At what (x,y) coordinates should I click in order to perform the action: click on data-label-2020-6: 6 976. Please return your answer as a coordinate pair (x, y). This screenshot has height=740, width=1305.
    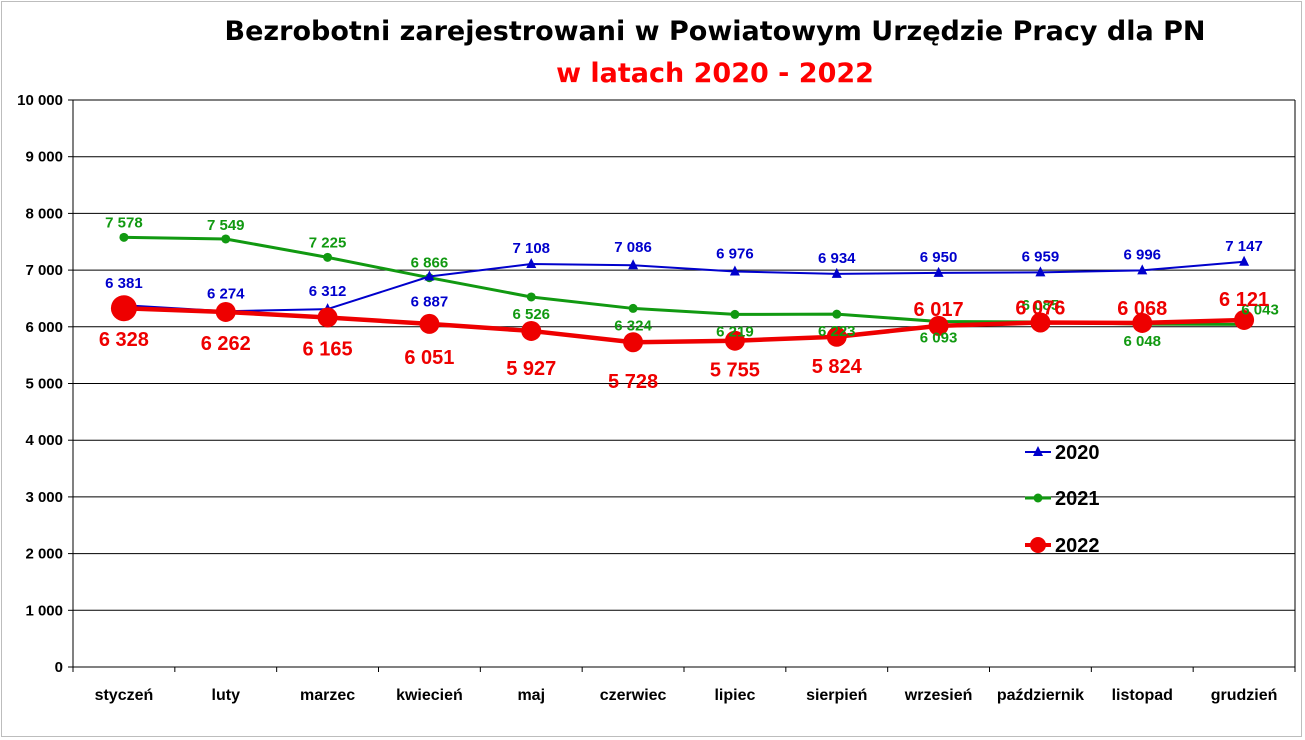
    Looking at the image, I should click on (735, 253).